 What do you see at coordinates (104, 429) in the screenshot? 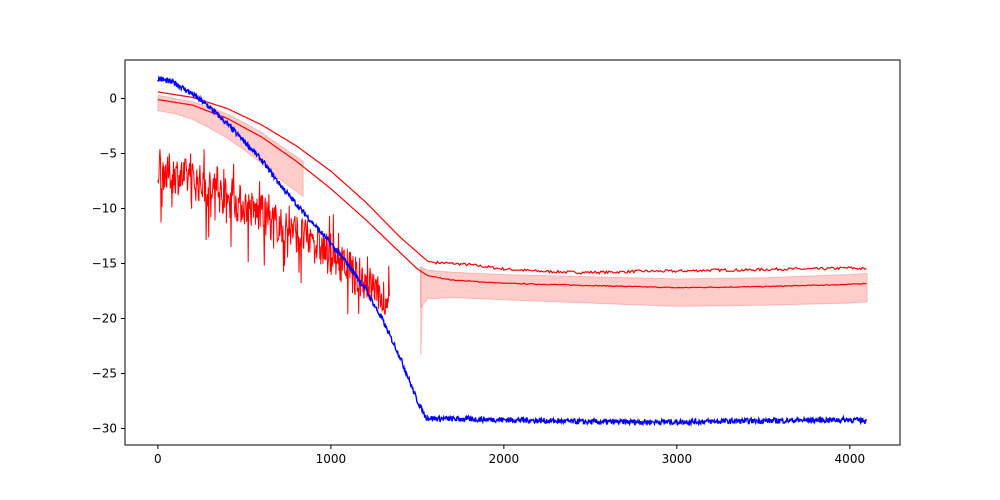
I see `y-tick-label: −30` at bounding box center [104, 429].